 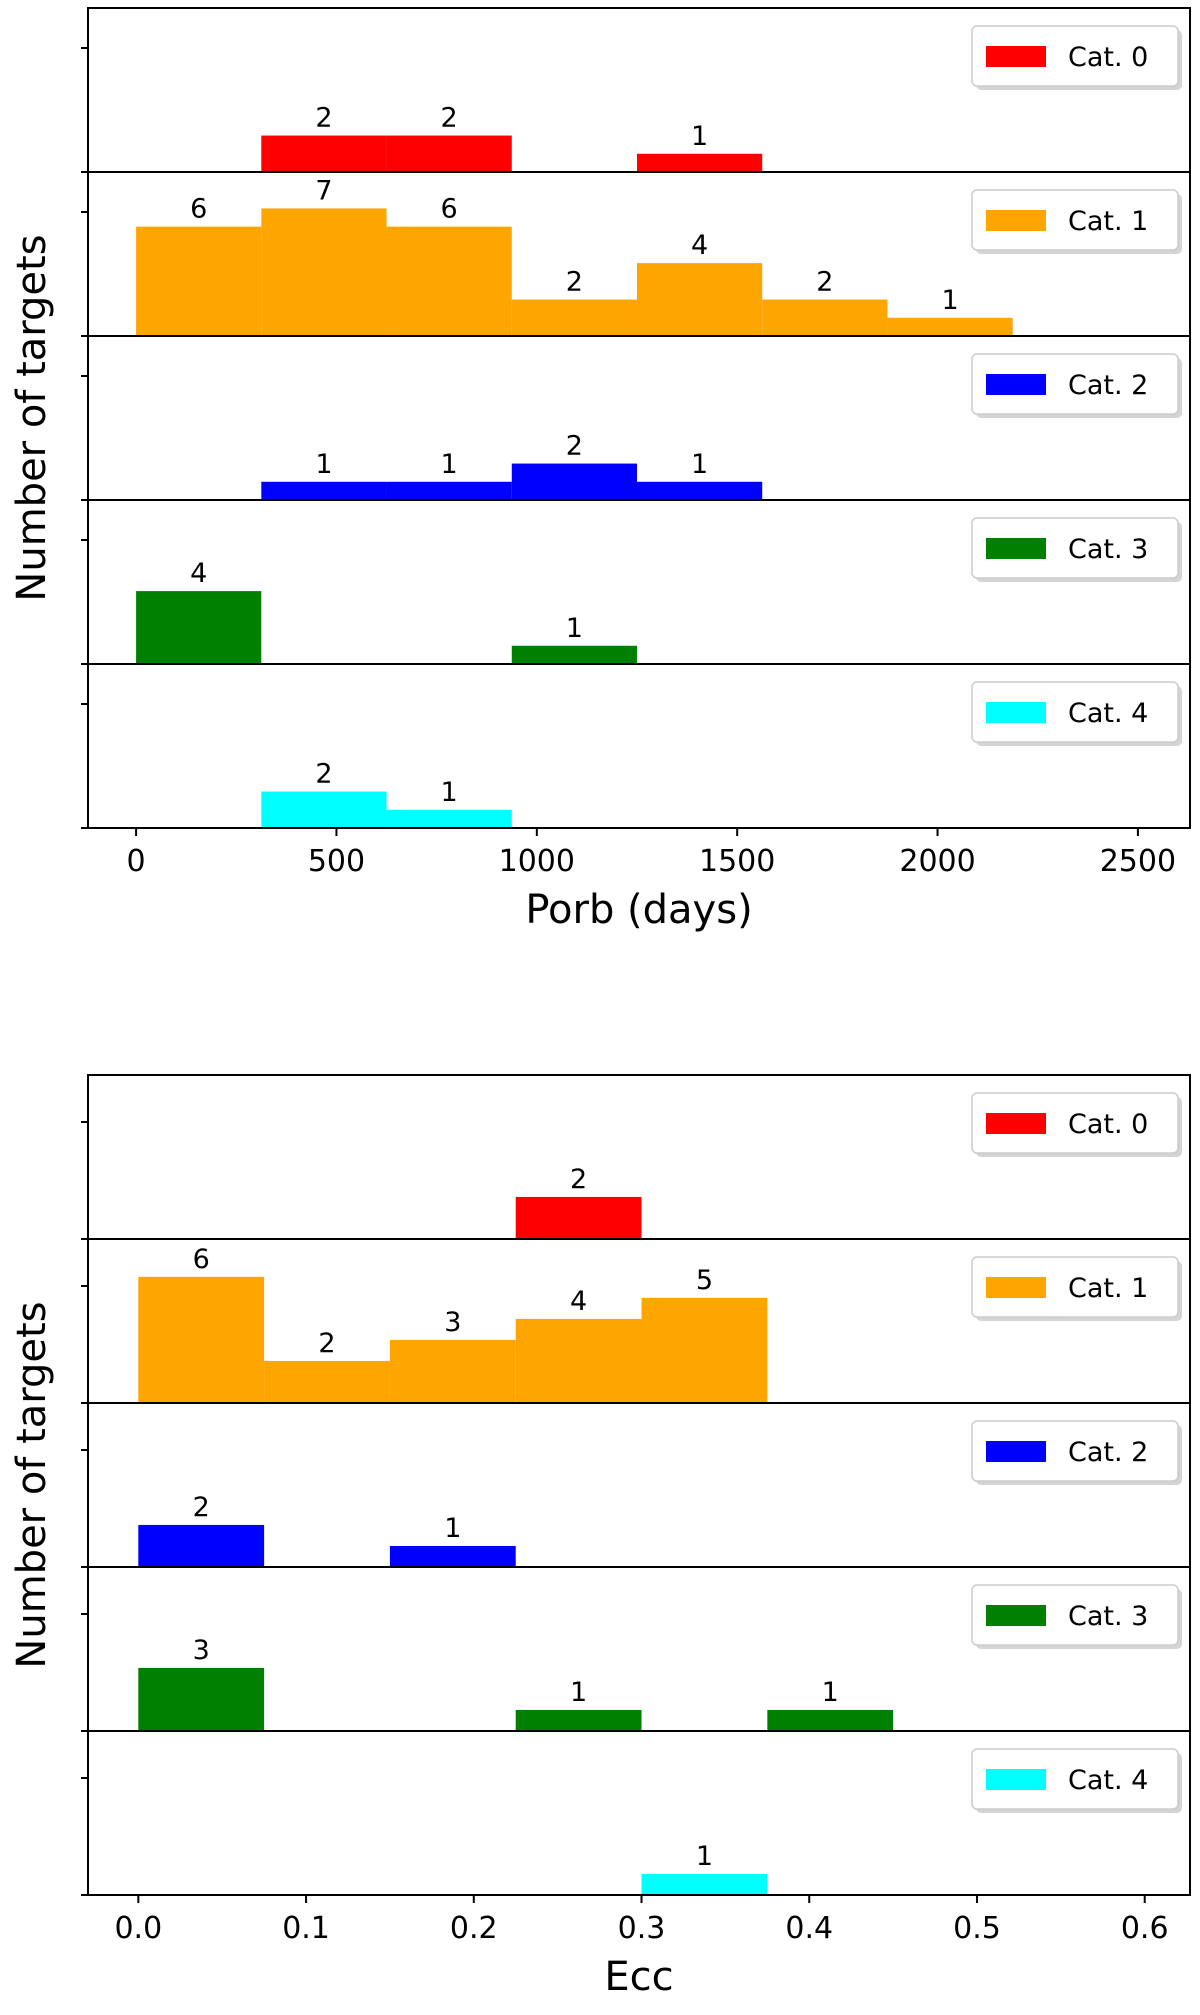 I want to click on porb-legend-label: Cat. 3, so click(x=1108, y=549).